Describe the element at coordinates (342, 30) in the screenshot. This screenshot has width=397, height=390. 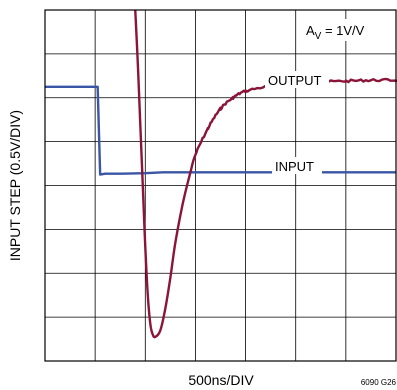
I see `gain-suffix: = 1V/V` at that location.